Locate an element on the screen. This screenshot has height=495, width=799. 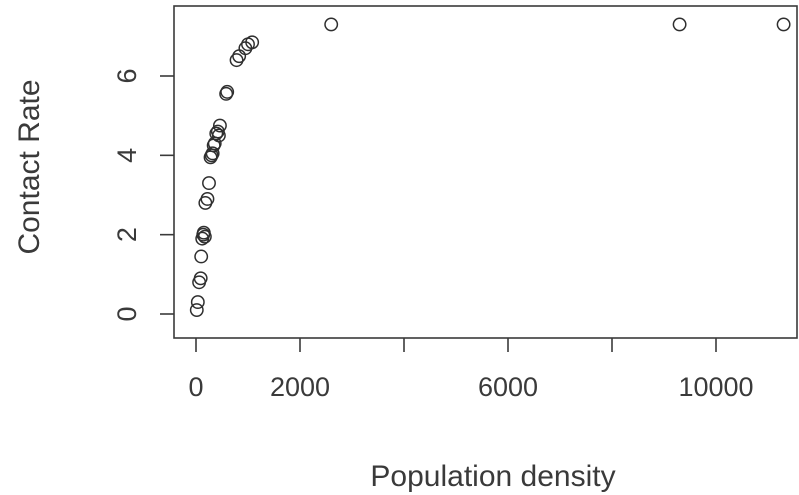
y-tick-label: 0 is located at coordinates (127, 313).